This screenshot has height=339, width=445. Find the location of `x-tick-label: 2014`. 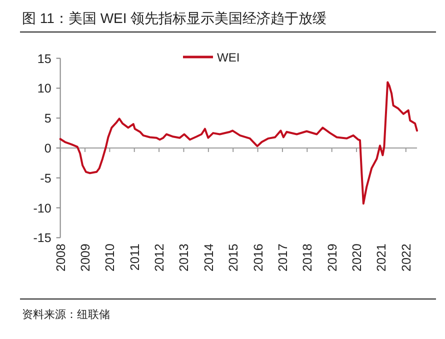

x-tick-label: 2014 is located at coordinates (209, 258).